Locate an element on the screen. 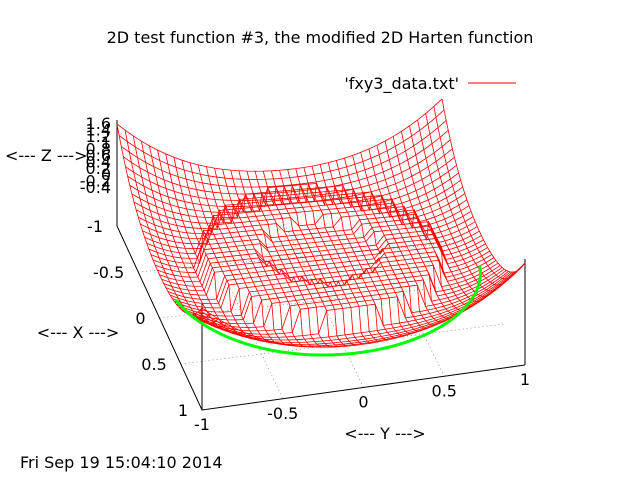 The image size is (640, 480). z-tick-label: 0 is located at coordinates (106, 174).